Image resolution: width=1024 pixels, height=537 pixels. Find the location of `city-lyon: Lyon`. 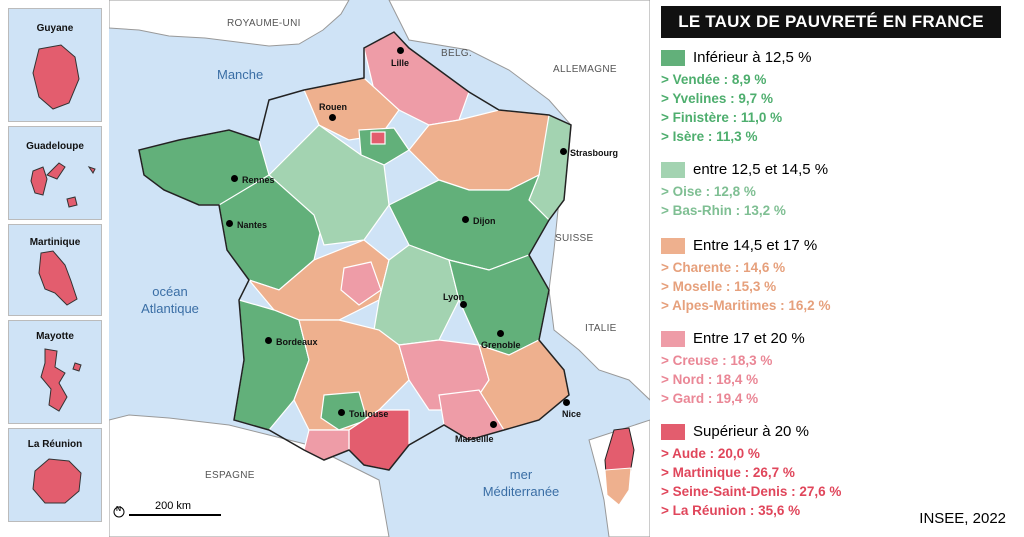

city-lyon: Lyon is located at coordinates (454, 297).